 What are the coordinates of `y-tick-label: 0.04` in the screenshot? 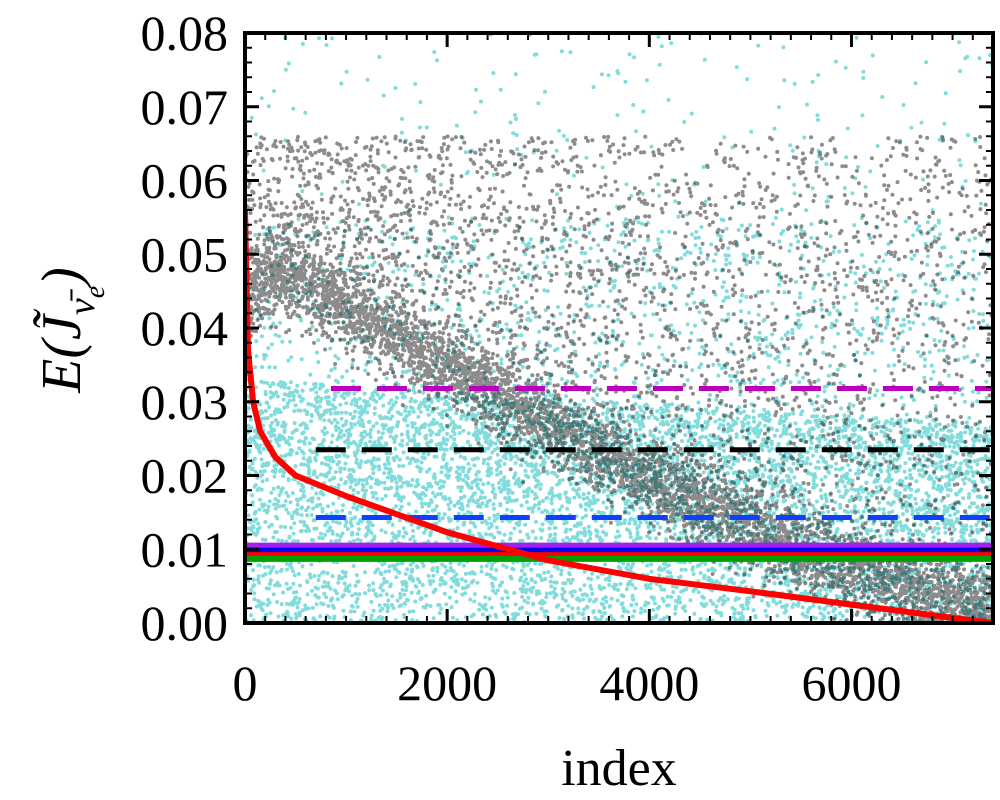 It's located at (185, 328).